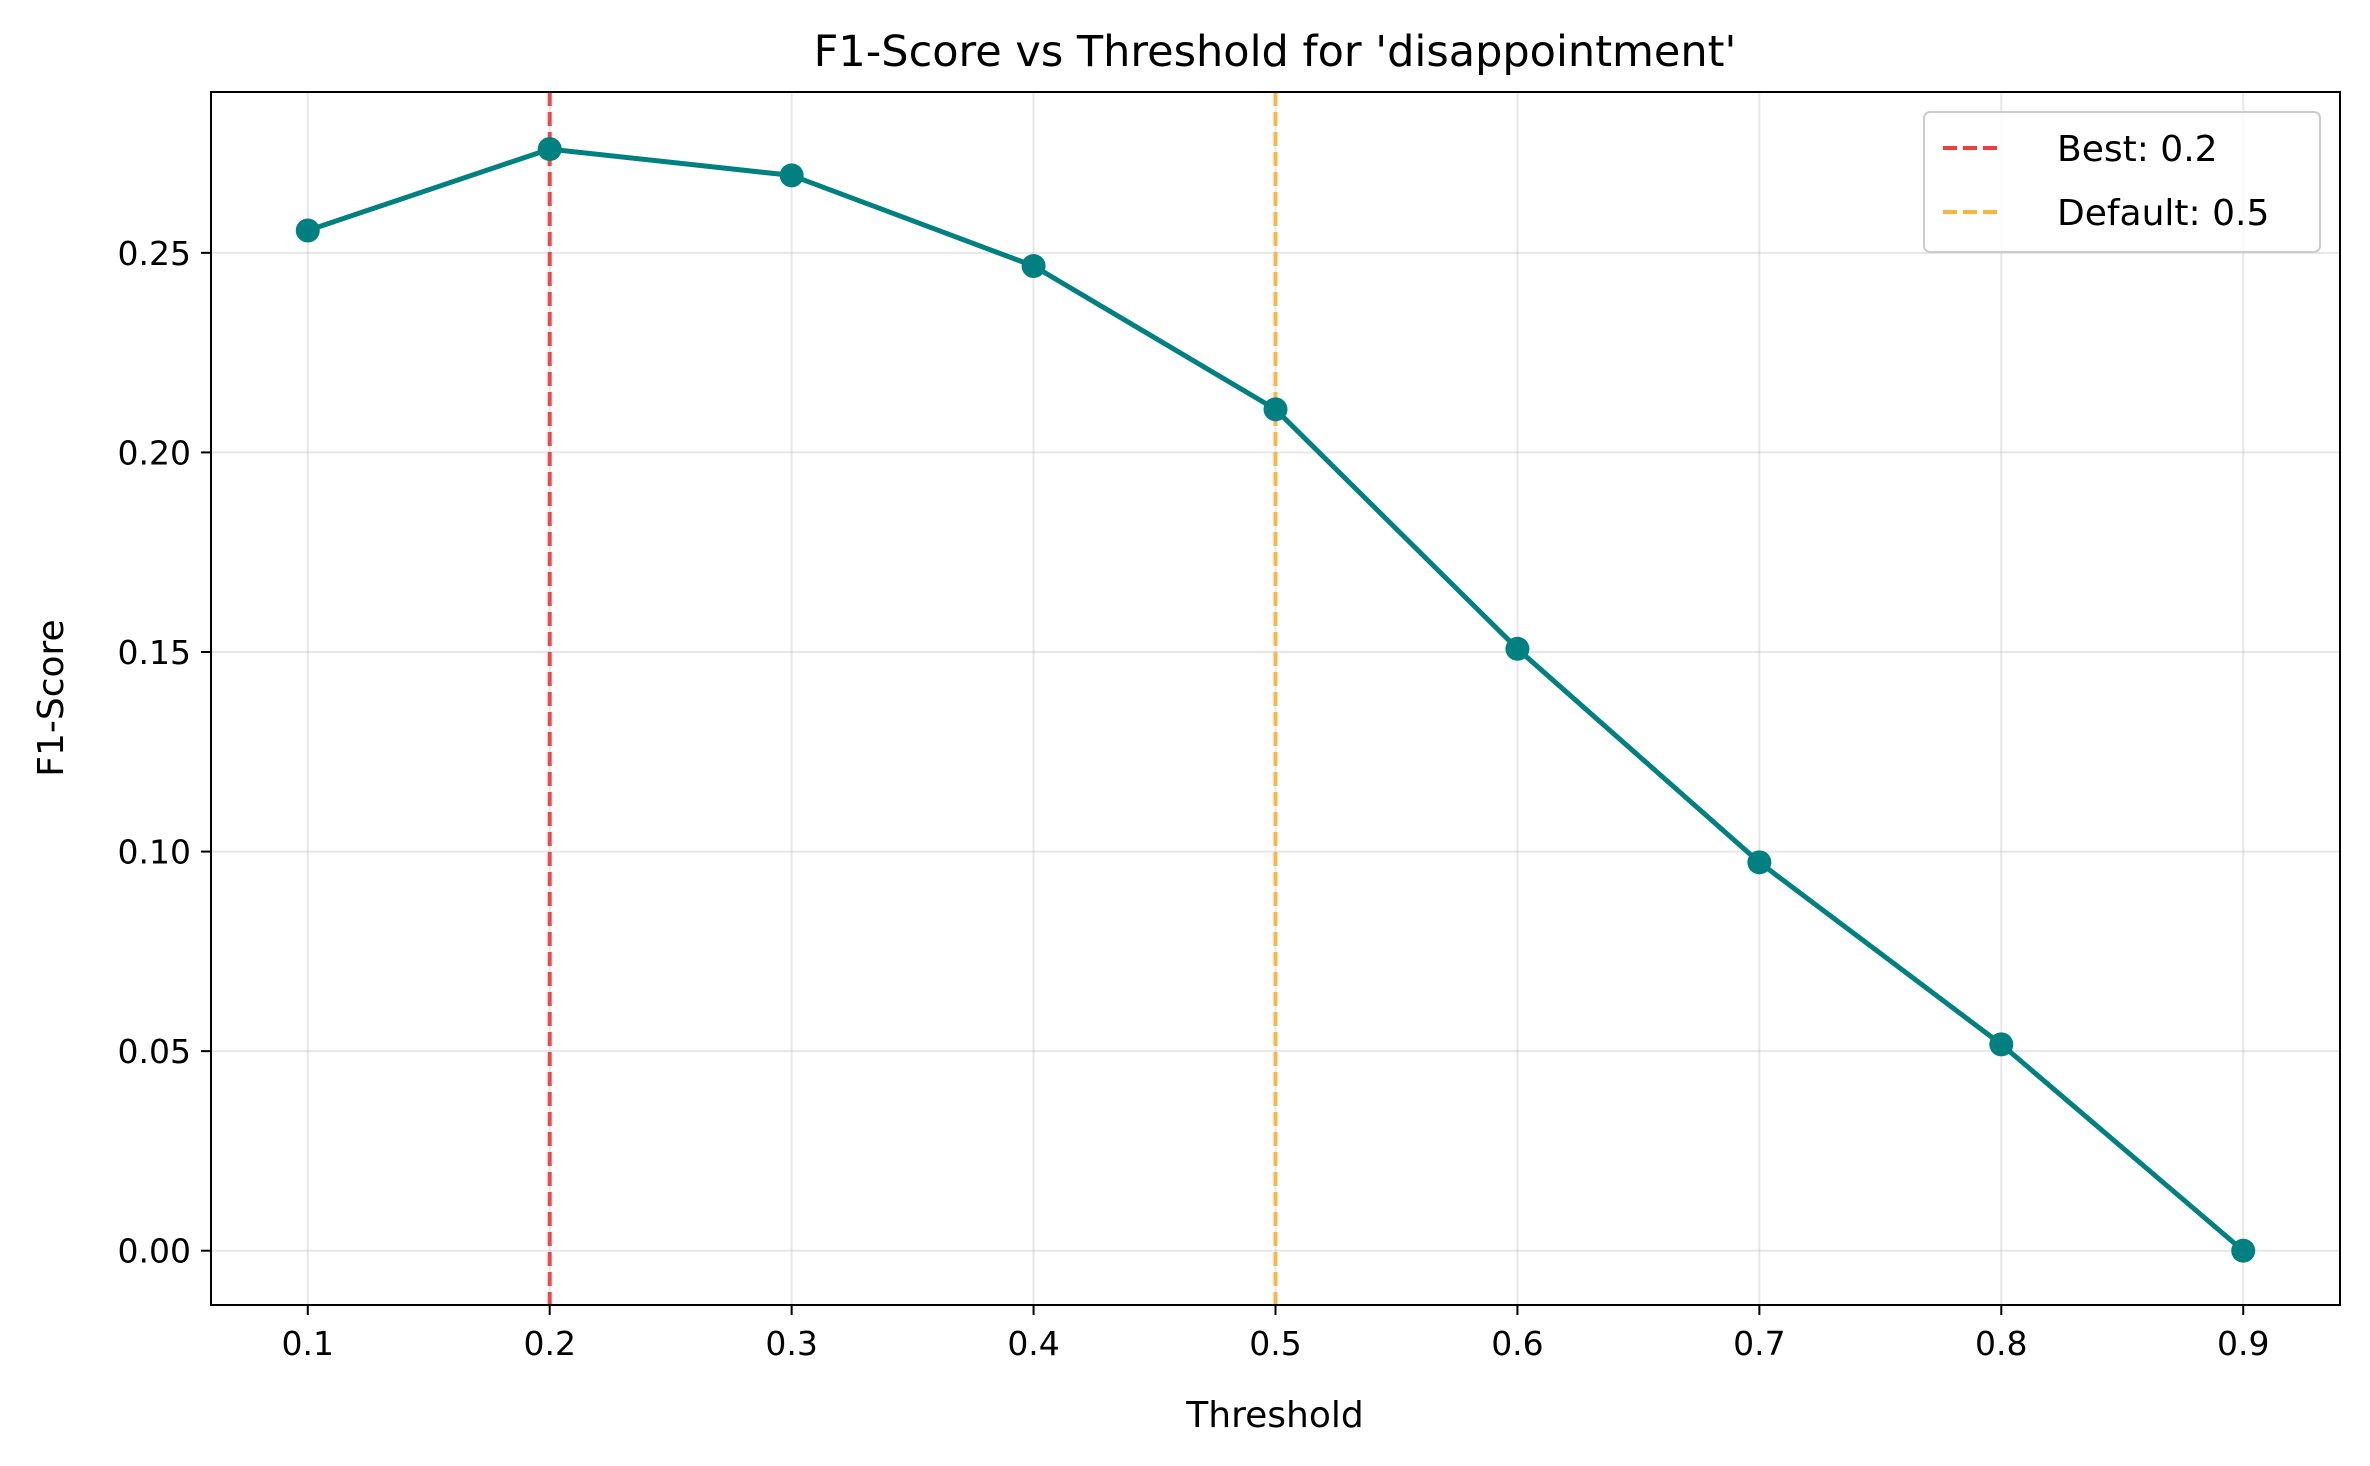 The image size is (2370, 1466). Describe the element at coordinates (1759, 1343) in the screenshot. I see `x-tick-label: 0.7` at that location.